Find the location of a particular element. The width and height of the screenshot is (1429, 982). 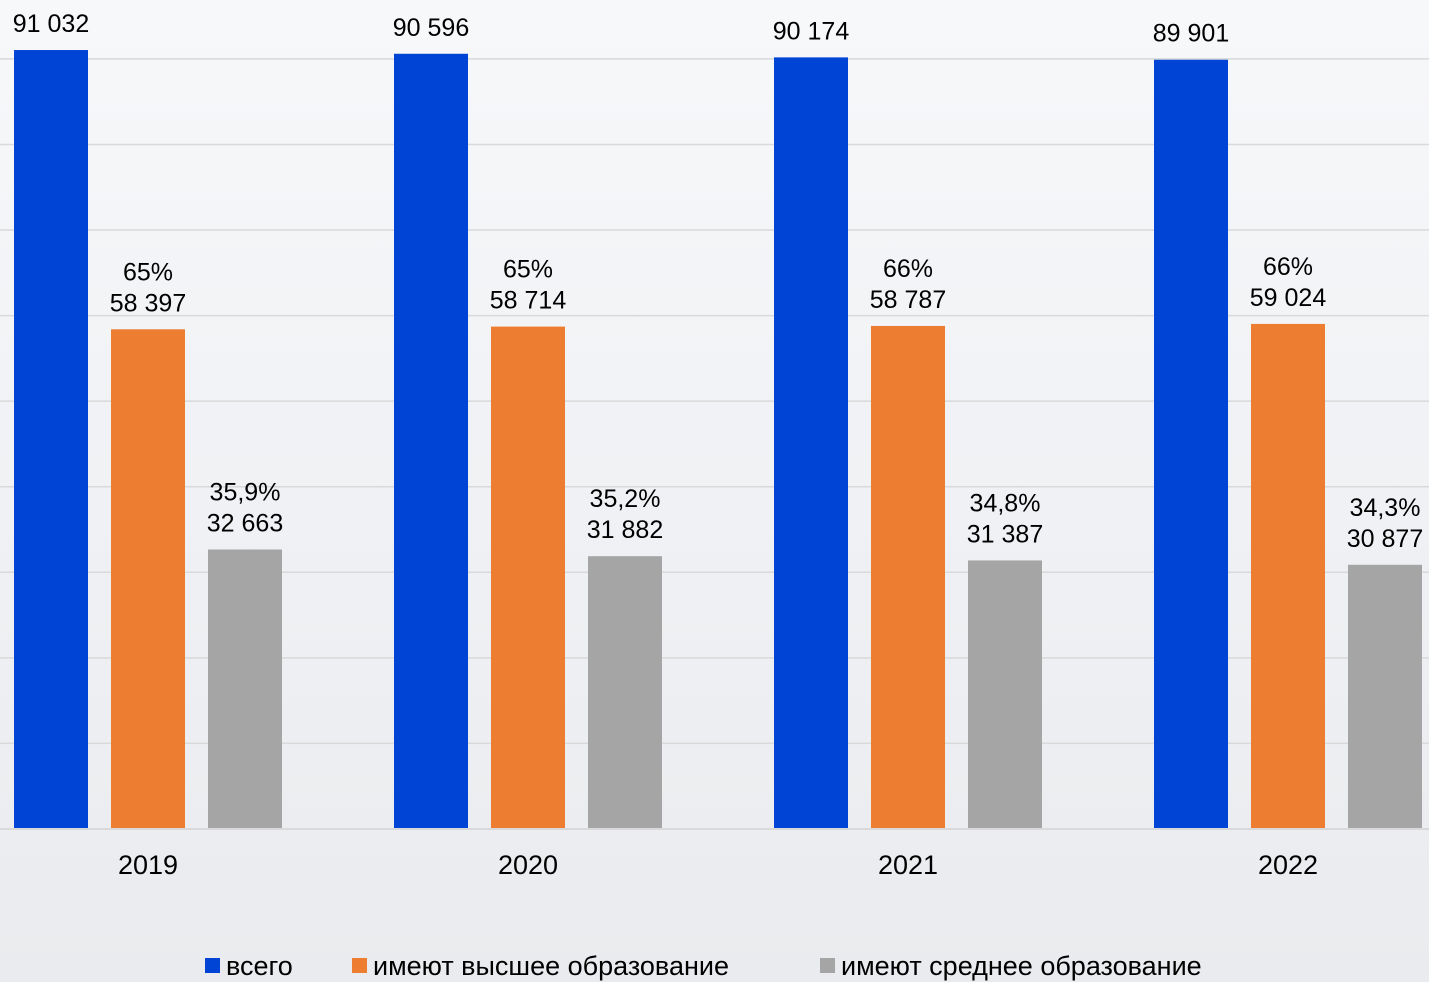

data-label-value: 91 032 is located at coordinates (51, 24).